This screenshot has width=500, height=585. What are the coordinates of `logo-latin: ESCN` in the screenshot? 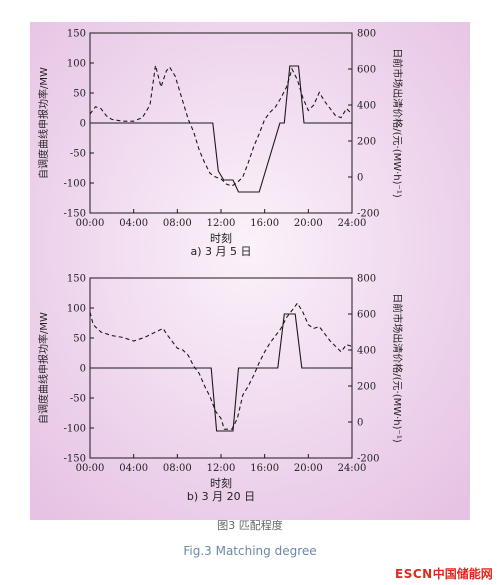 It's located at (414, 574).